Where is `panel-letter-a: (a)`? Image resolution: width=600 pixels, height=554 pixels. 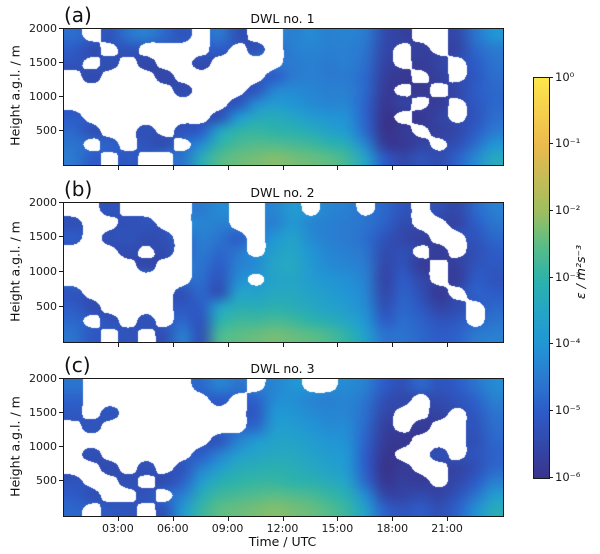
panel-letter-a: (a) is located at coordinates (78, 15).